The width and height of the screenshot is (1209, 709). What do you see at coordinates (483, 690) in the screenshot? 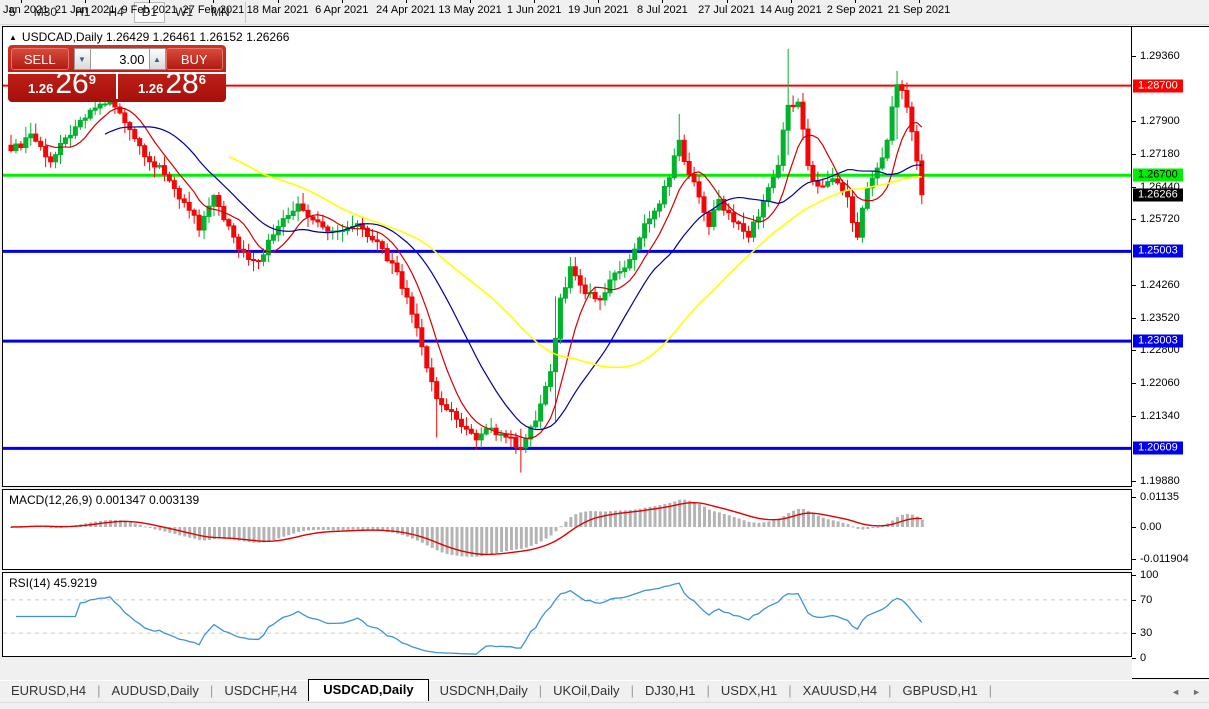
I see `tab-usdcnh-daily: USDCNH,Daily` at bounding box center [483, 690].